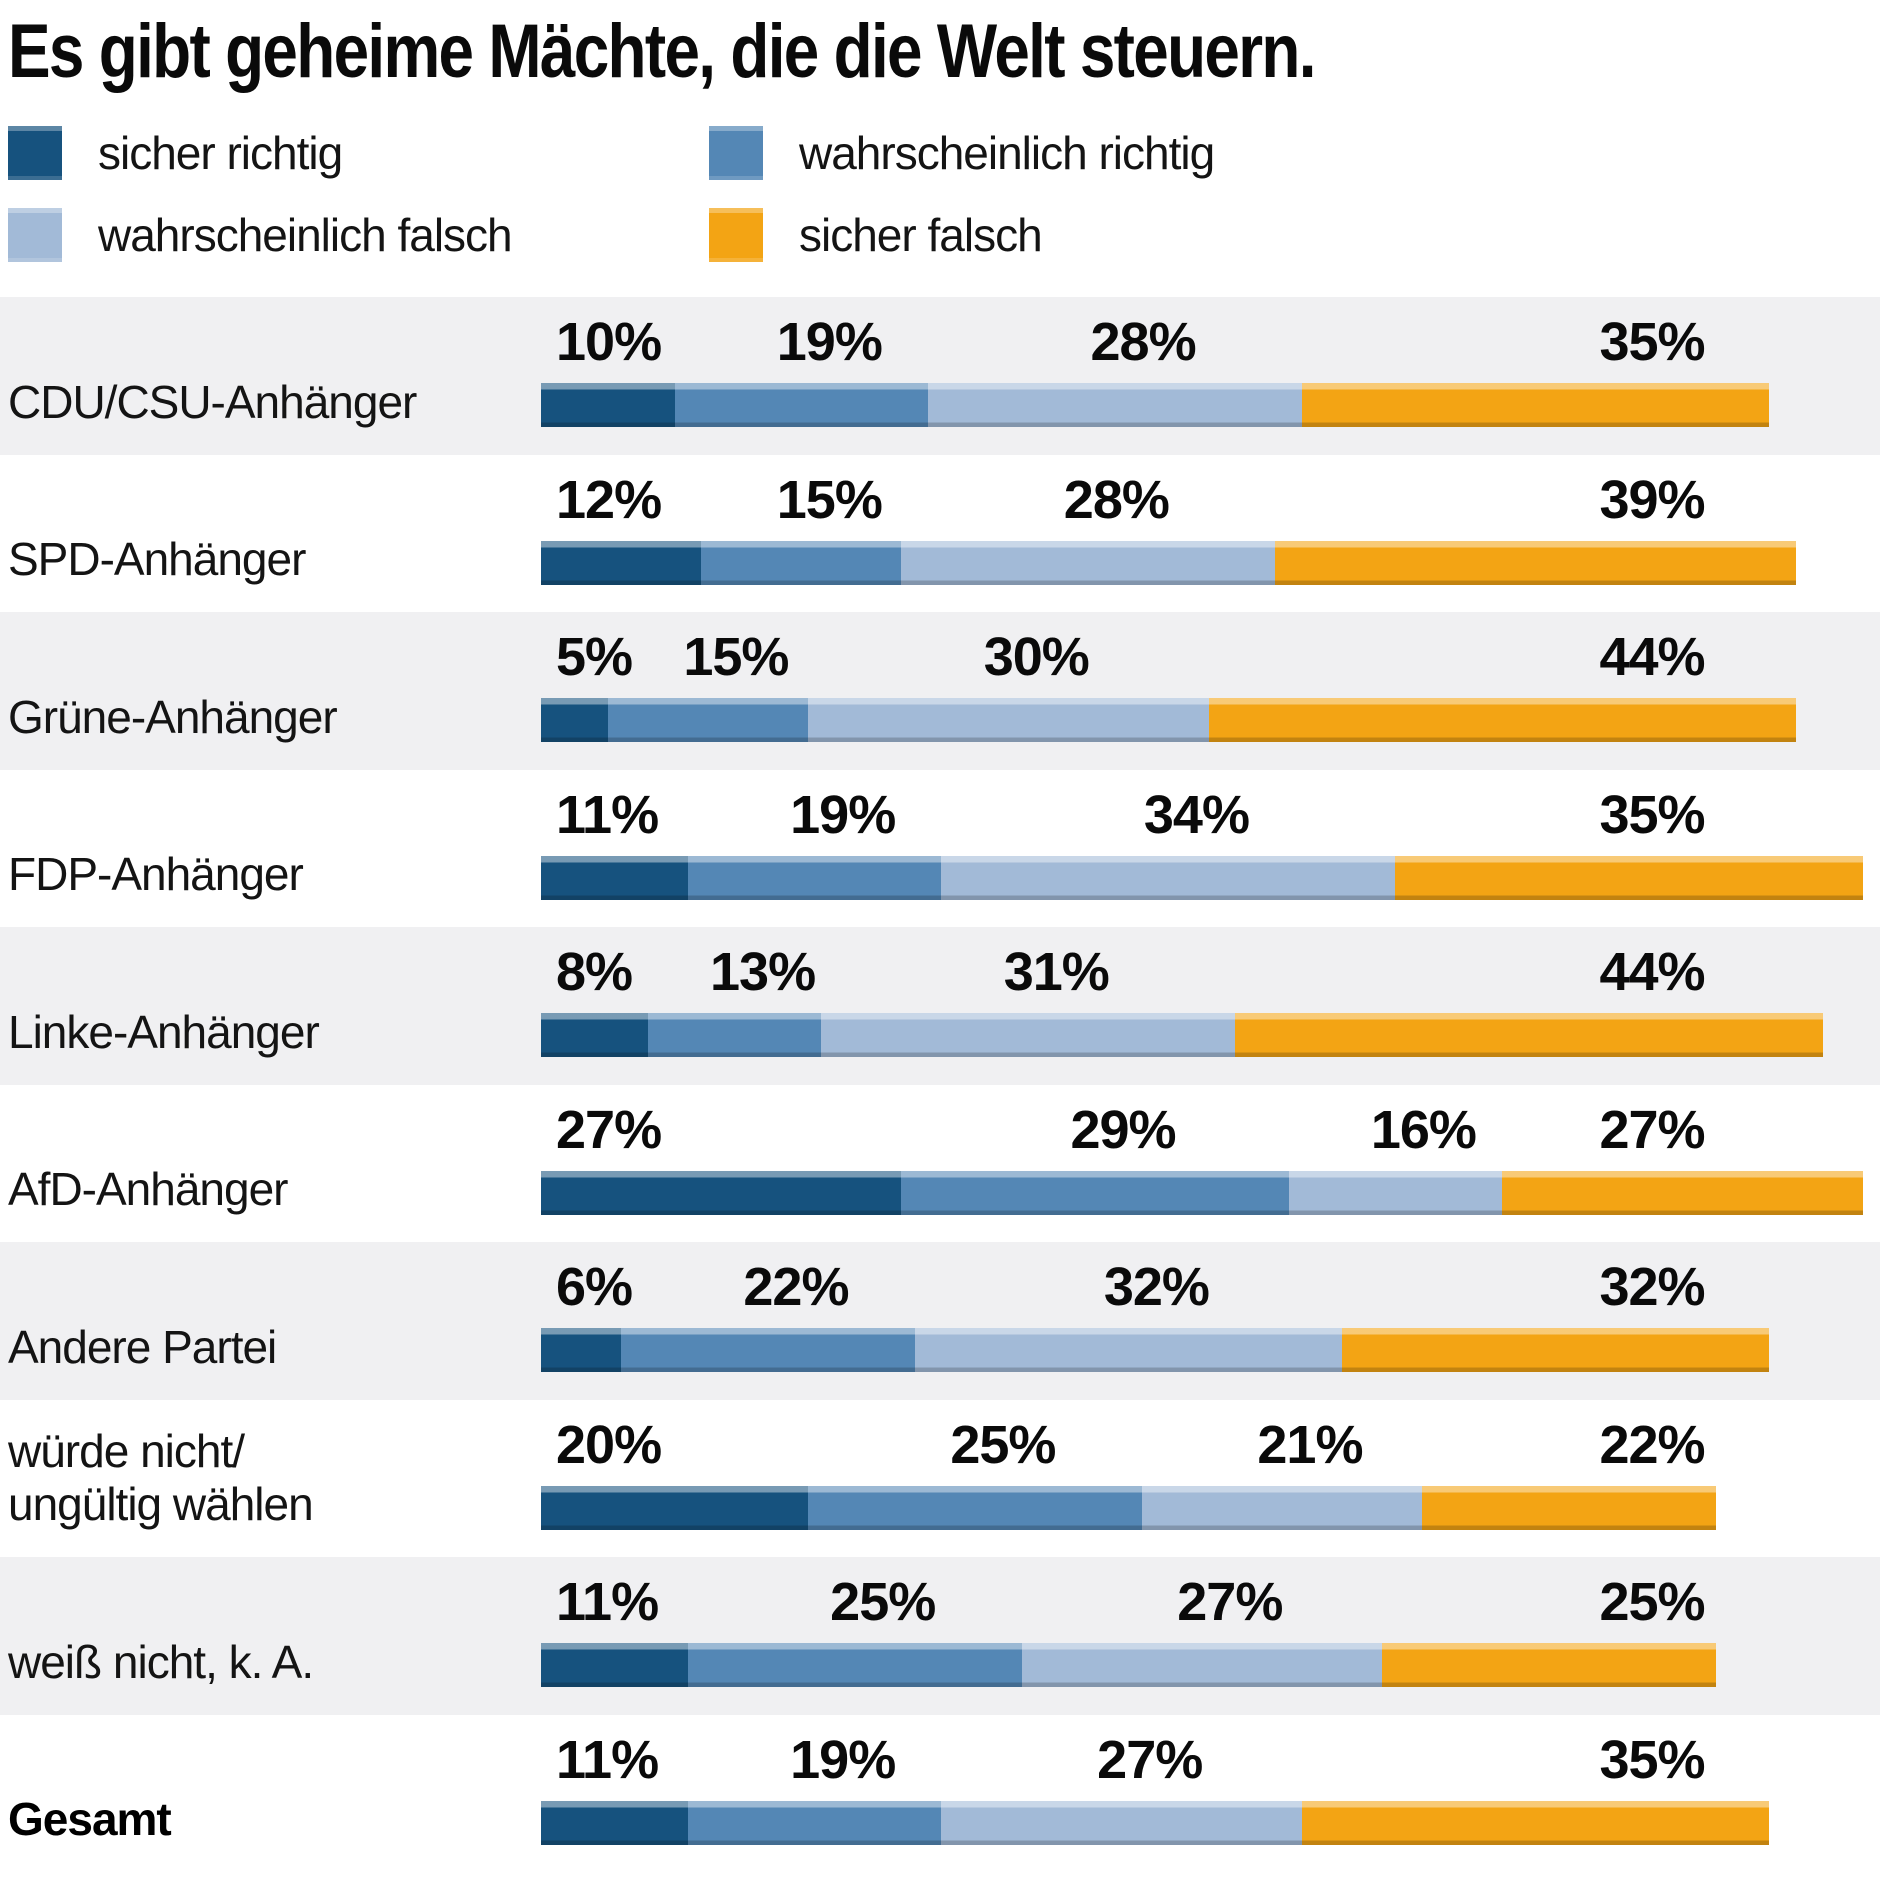 This screenshot has height=1880, width=1880. What do you see at coordinates (35, 235) in the screenshot?
I see `legend-swatch-wahrscheinlich-falsch` at bounding box center [35, 235].